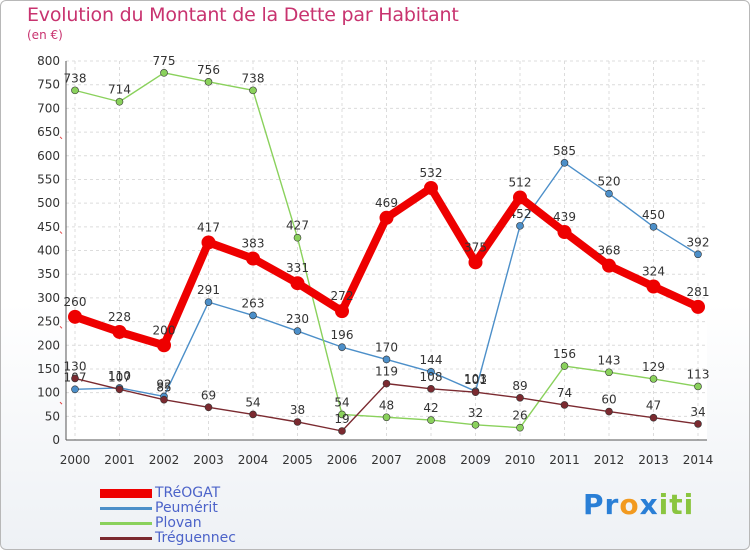 This screenshot has height=550, width=750. Describe the element at coordinates (48, 85) in the screenshot. I see `y-tick-label: 750` at that location.